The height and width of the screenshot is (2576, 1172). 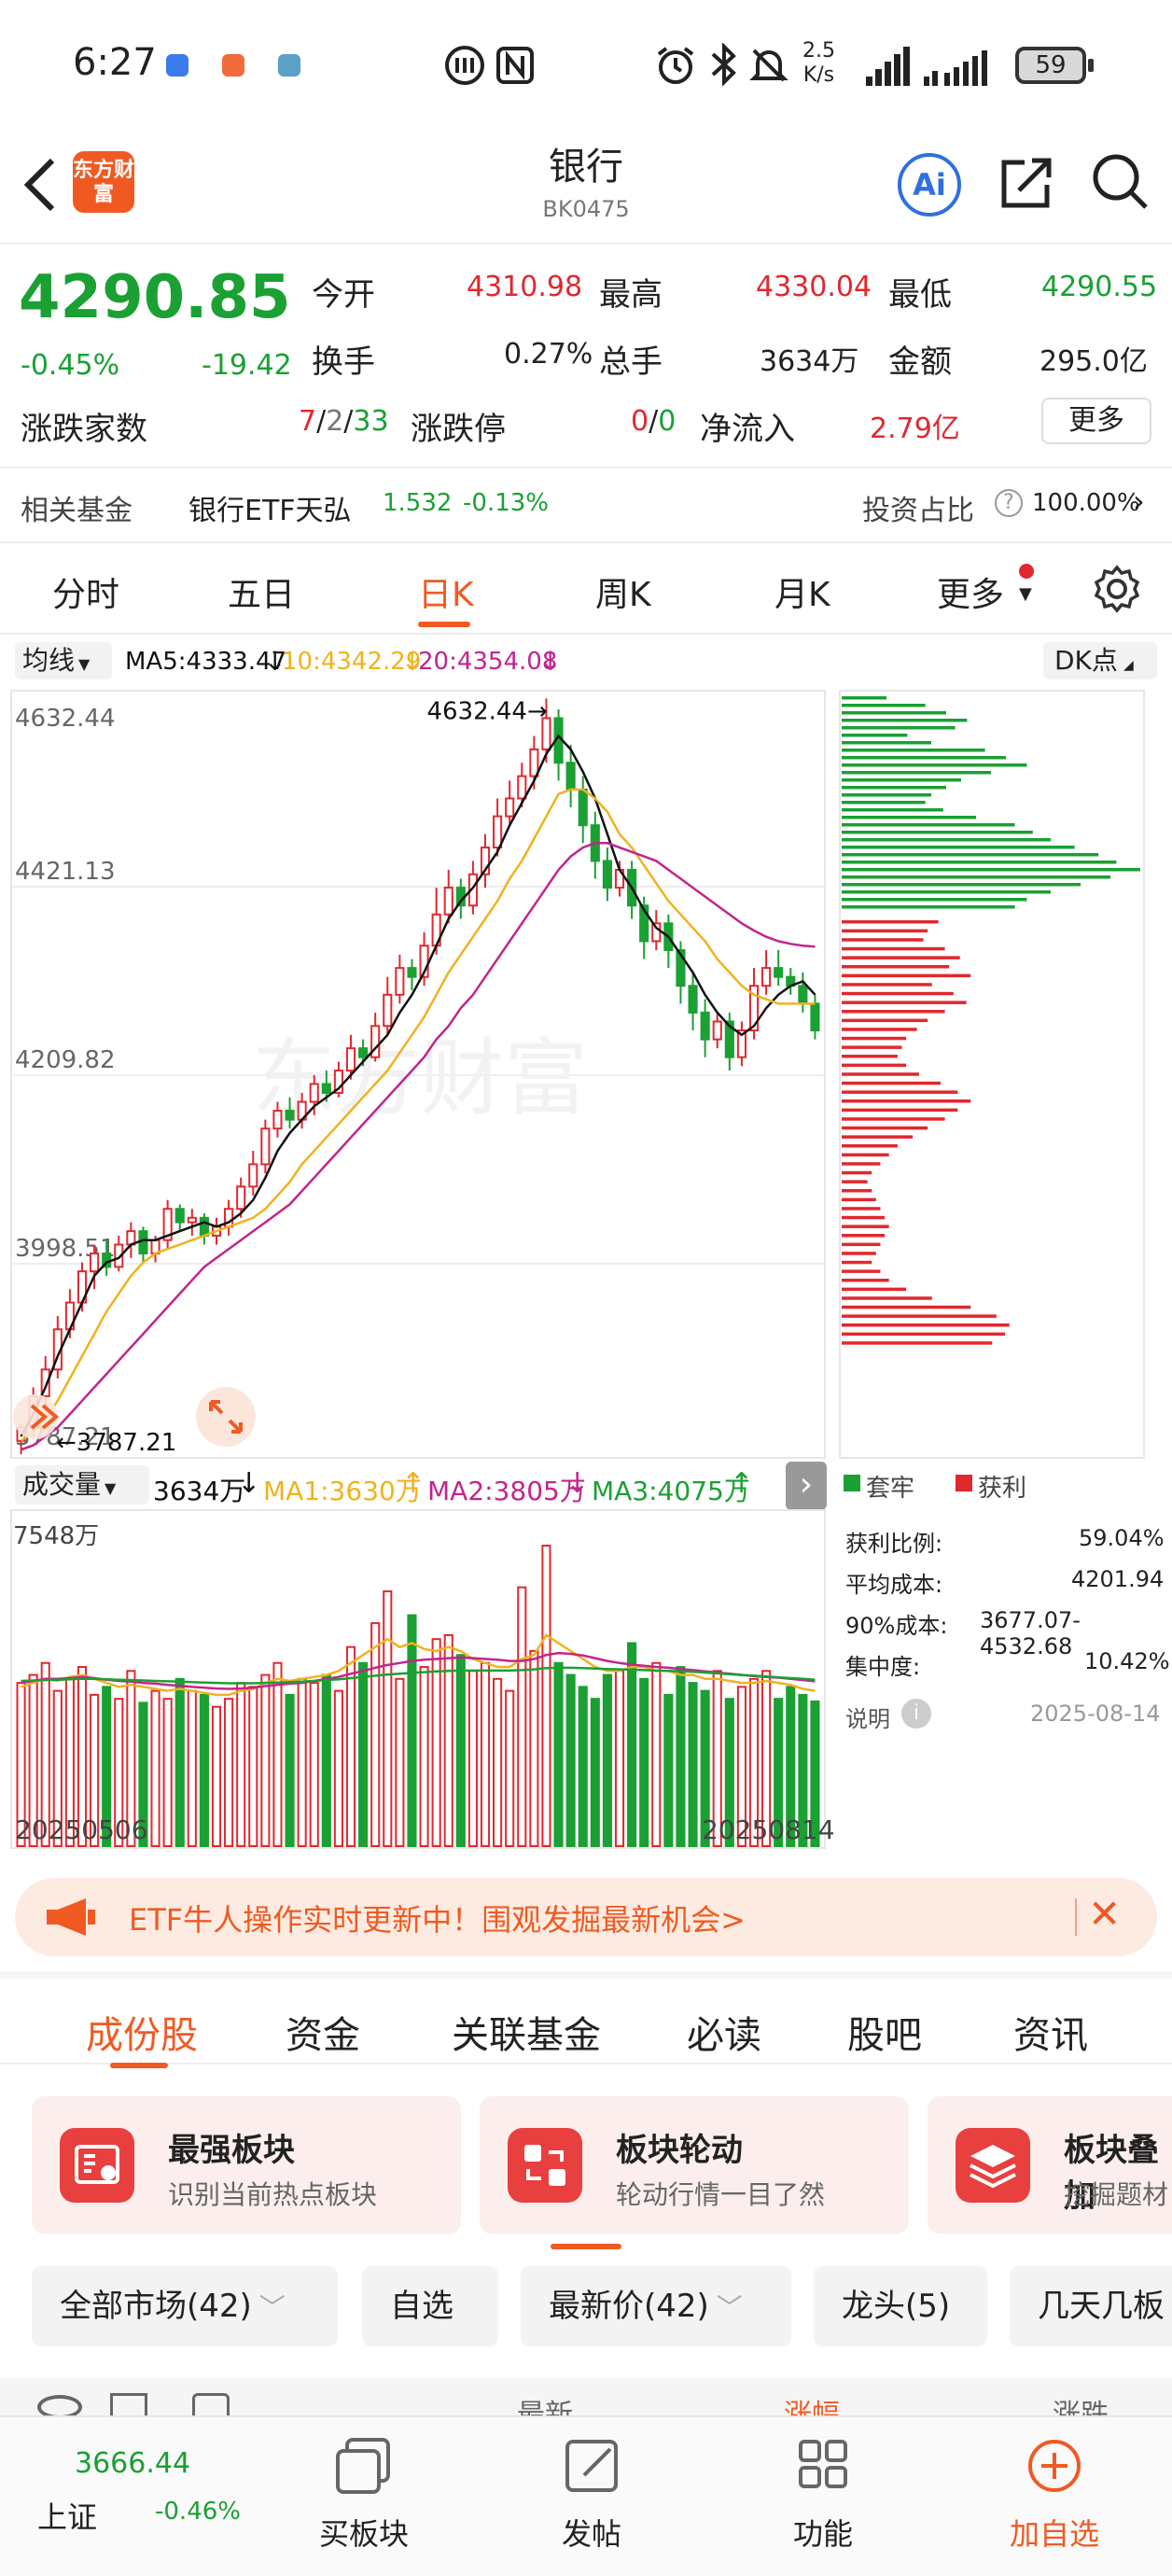 I want to click on chevron-right-icon: ›, so click(x=1139, y=501).